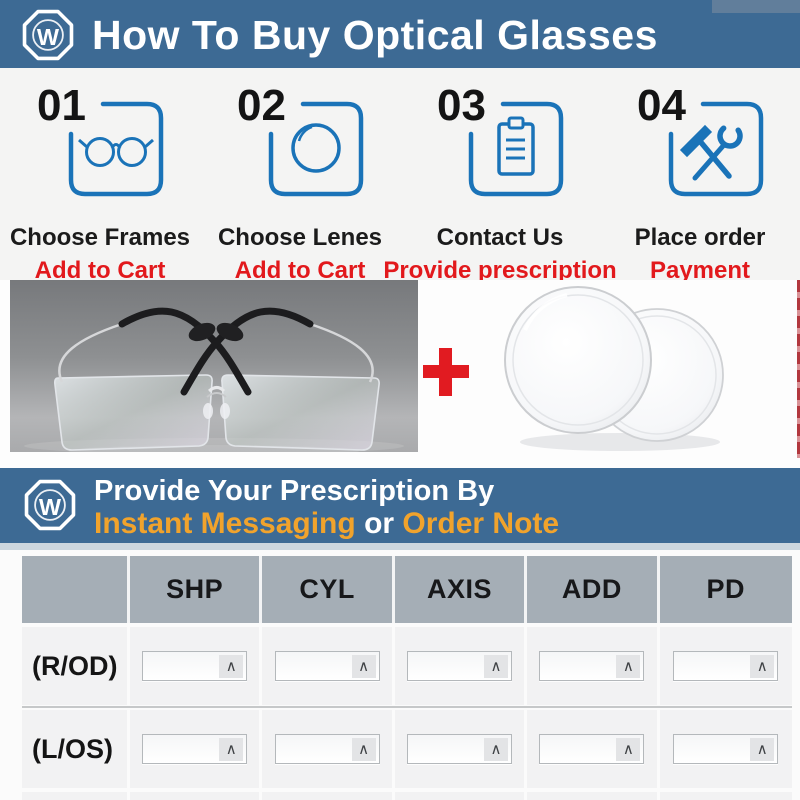  What do you see at coordinates (726, 666) in the screenshot?
I see `pd-right-input: ∧` at bounding box center [726, 666].